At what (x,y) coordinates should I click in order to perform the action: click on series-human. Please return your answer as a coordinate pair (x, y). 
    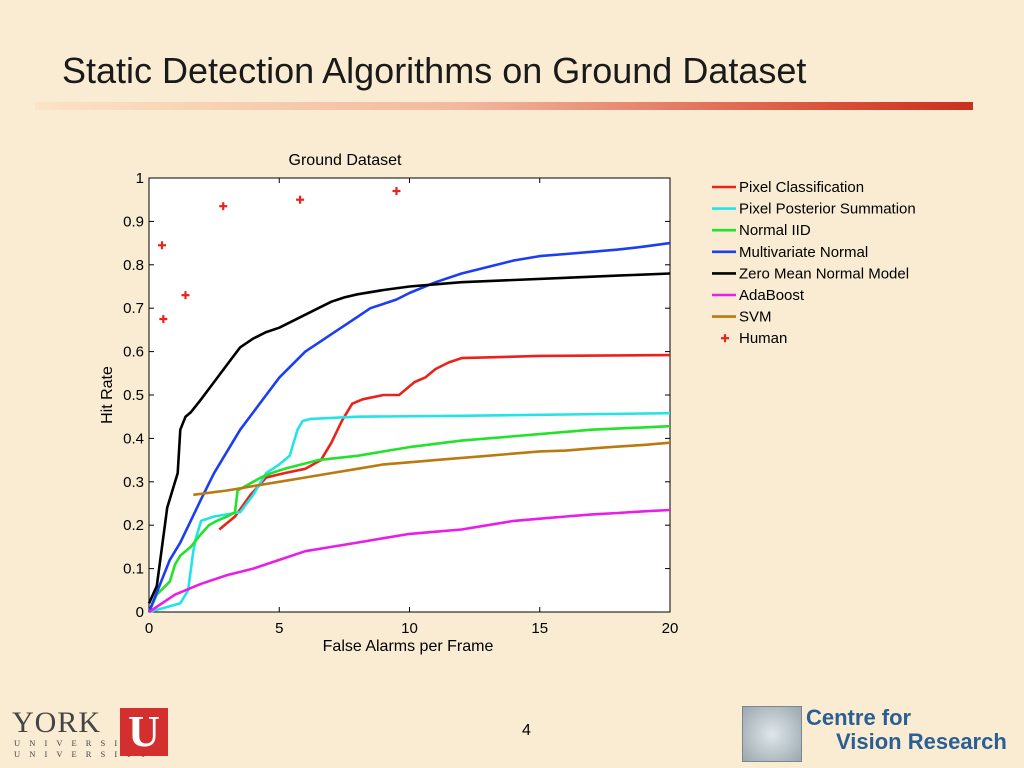
    Looking at the image, I should click on (279, 255).